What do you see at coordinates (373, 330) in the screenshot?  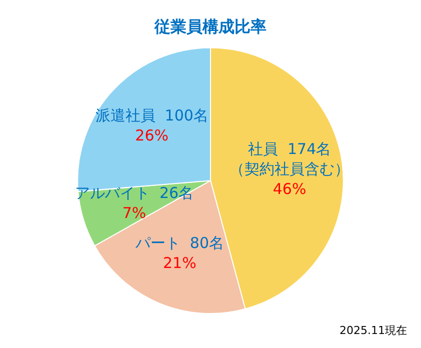 I see `text: 2025.11現在` at bounding box center [373, 330].